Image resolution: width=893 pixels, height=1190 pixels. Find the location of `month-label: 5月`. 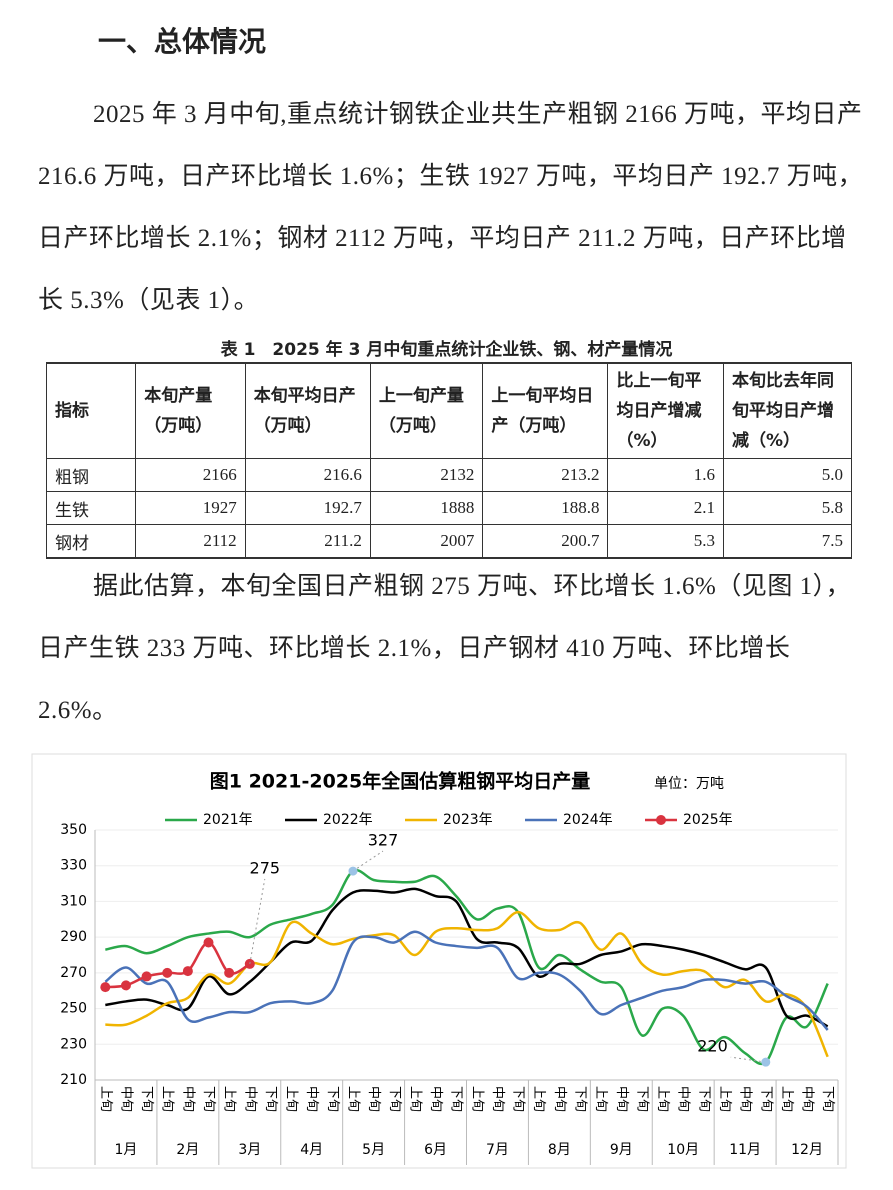

month-label: 5月 is located at coordinates (373, 1150).